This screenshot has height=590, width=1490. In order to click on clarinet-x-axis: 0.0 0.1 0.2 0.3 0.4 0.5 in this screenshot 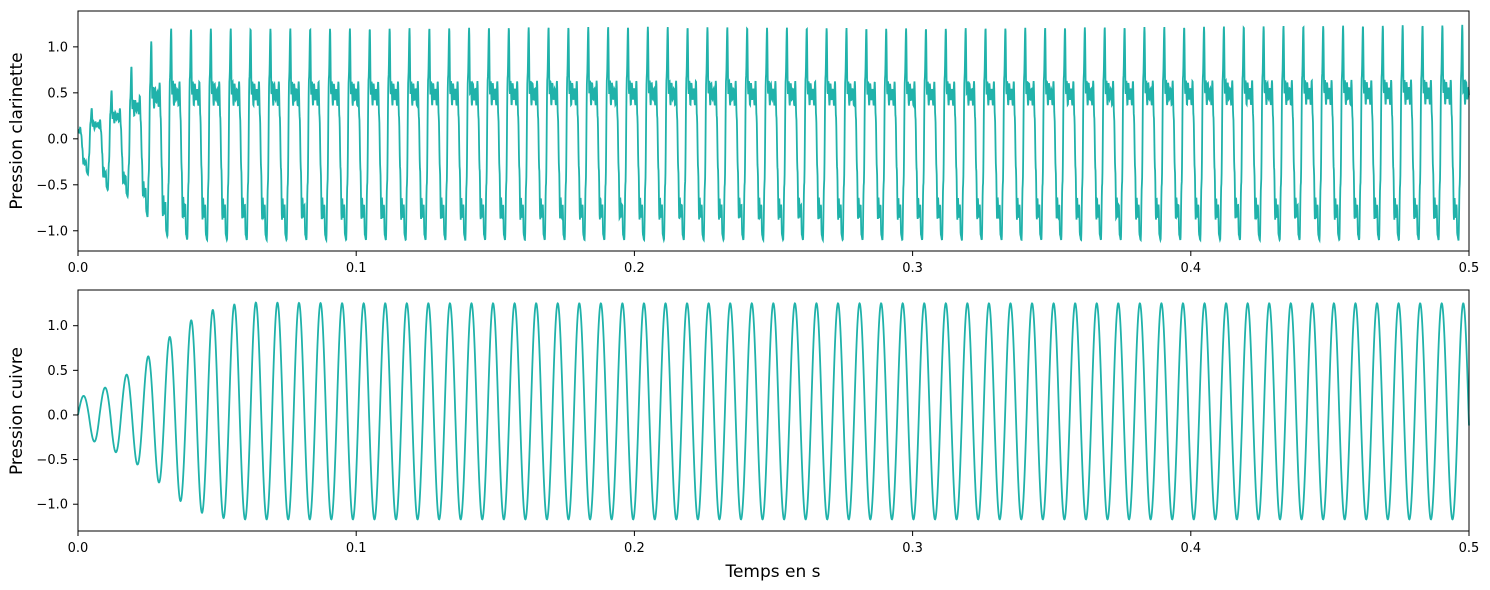, I will do `click(774, 263)`.